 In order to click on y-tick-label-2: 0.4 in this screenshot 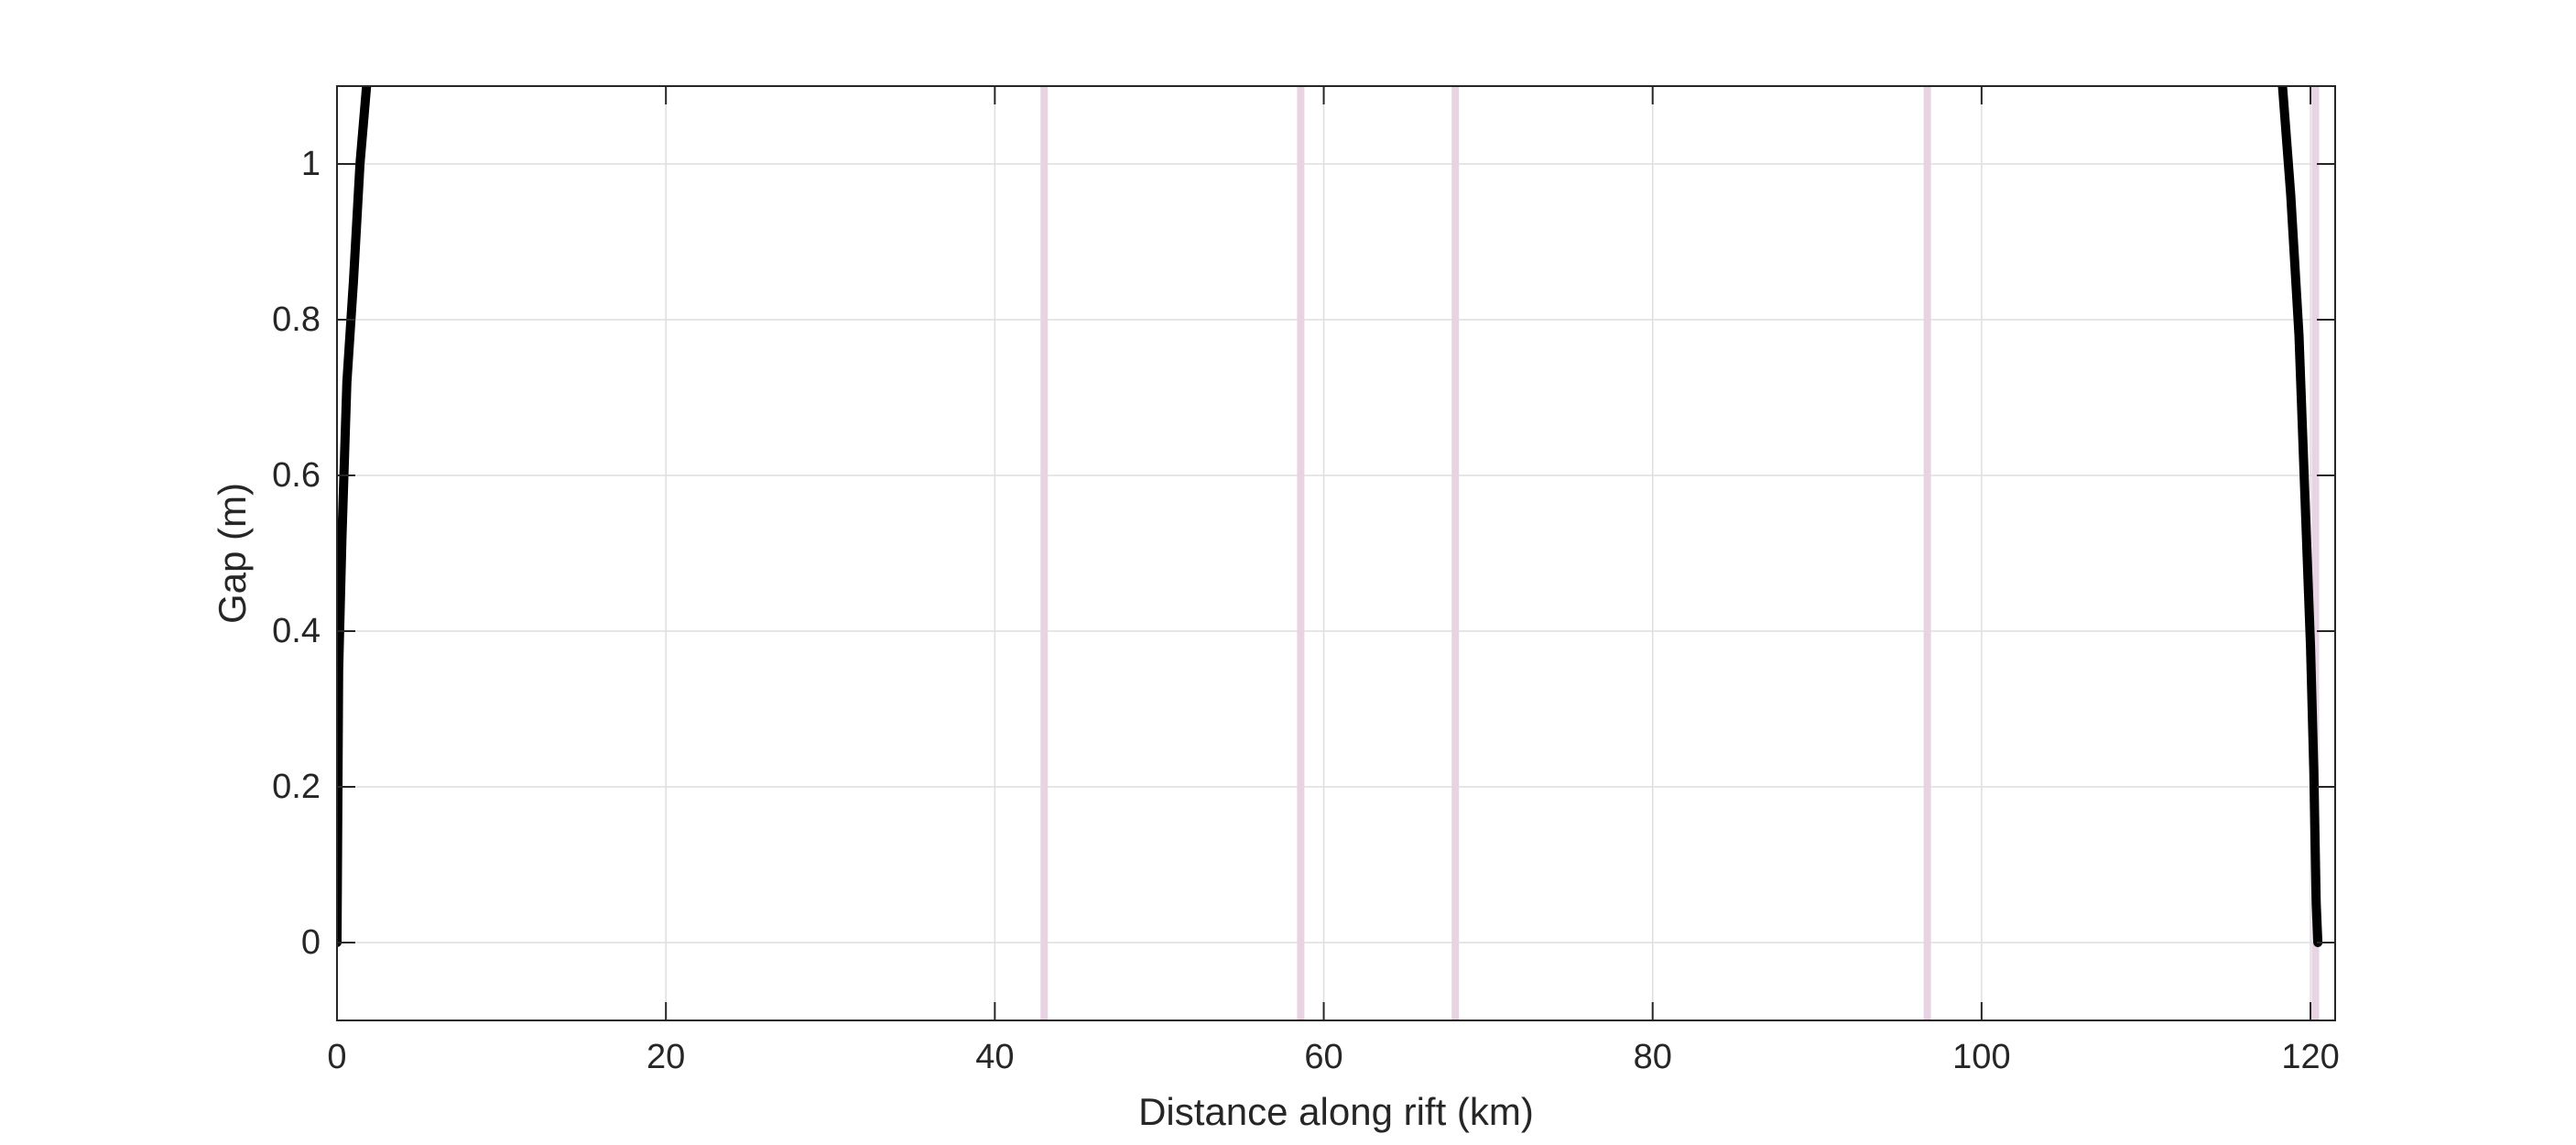, I will do `click(296, 631)`.